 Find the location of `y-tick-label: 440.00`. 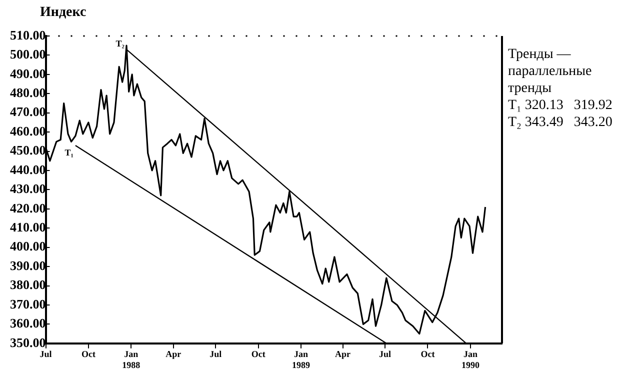

y-tick-label: 440.00 is located at coordinates (28, 169).